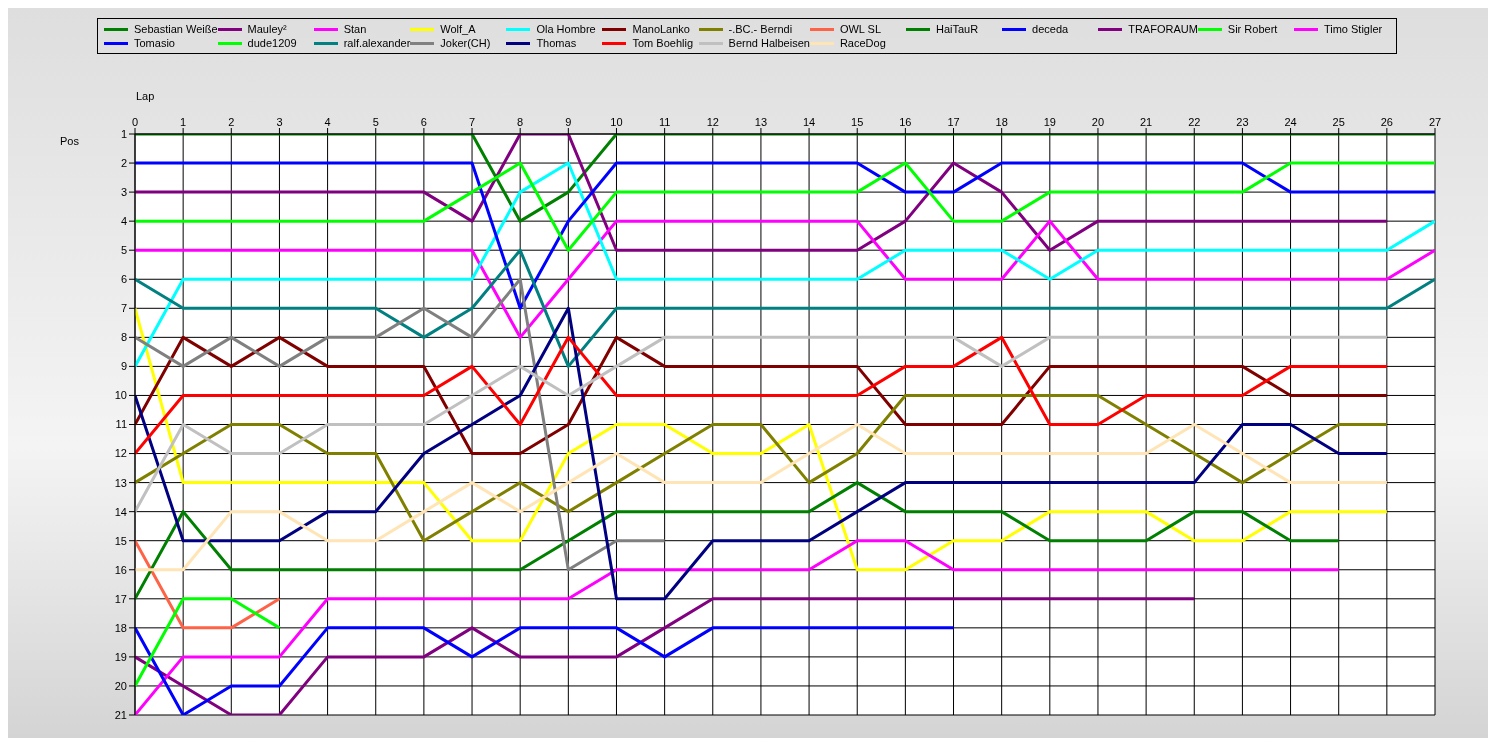 The width and height of the screenshot is (1496, 746). I want to click on y-tick-label: 3, so click(123, 192).